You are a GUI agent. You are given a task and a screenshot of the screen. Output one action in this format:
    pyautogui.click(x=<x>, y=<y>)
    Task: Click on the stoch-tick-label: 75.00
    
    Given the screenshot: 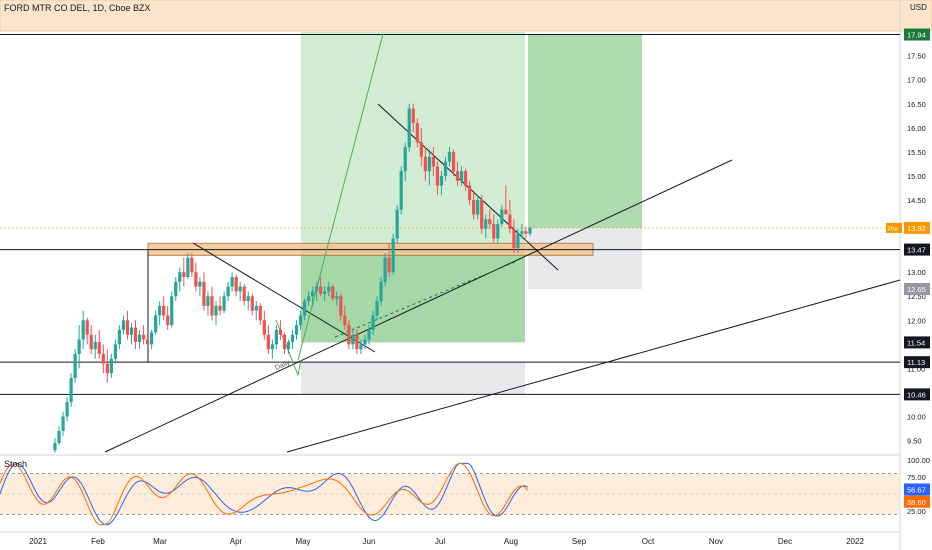 What is the action you would take?
    pyautogui.click(x=916, y=477)
    